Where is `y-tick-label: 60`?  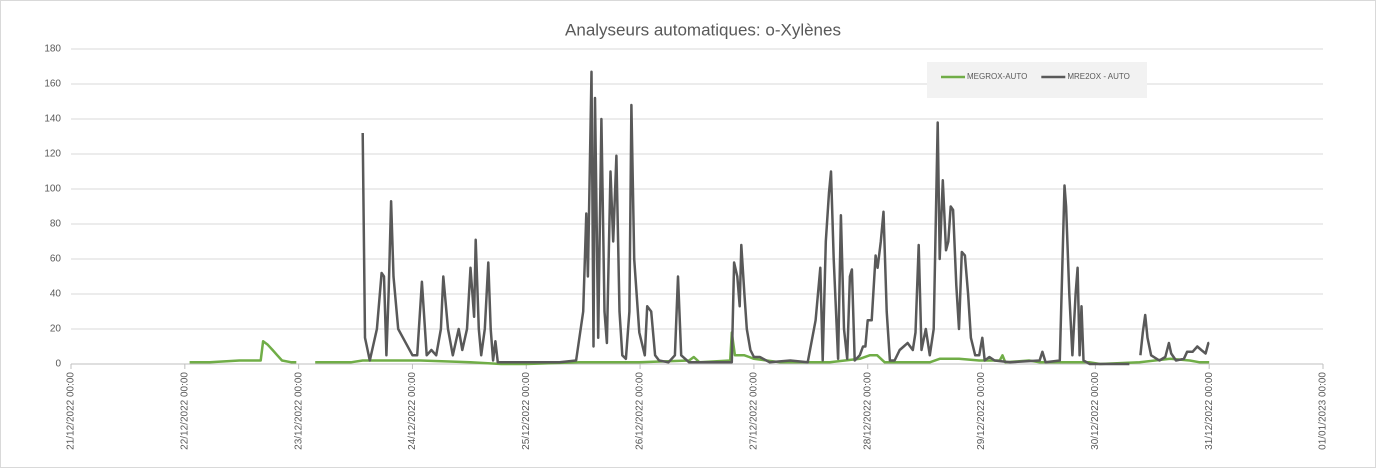
y-tick-label: 60 is located at coordinates (56, 259).